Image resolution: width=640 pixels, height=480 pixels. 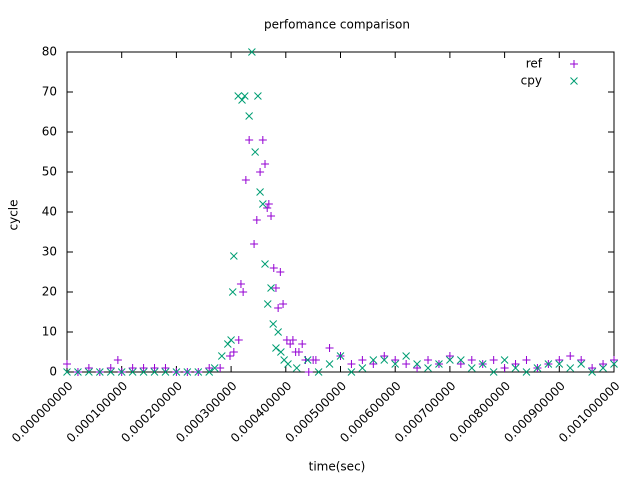 I want to click on y-tick-label: 40, so click(x=49, y=212).